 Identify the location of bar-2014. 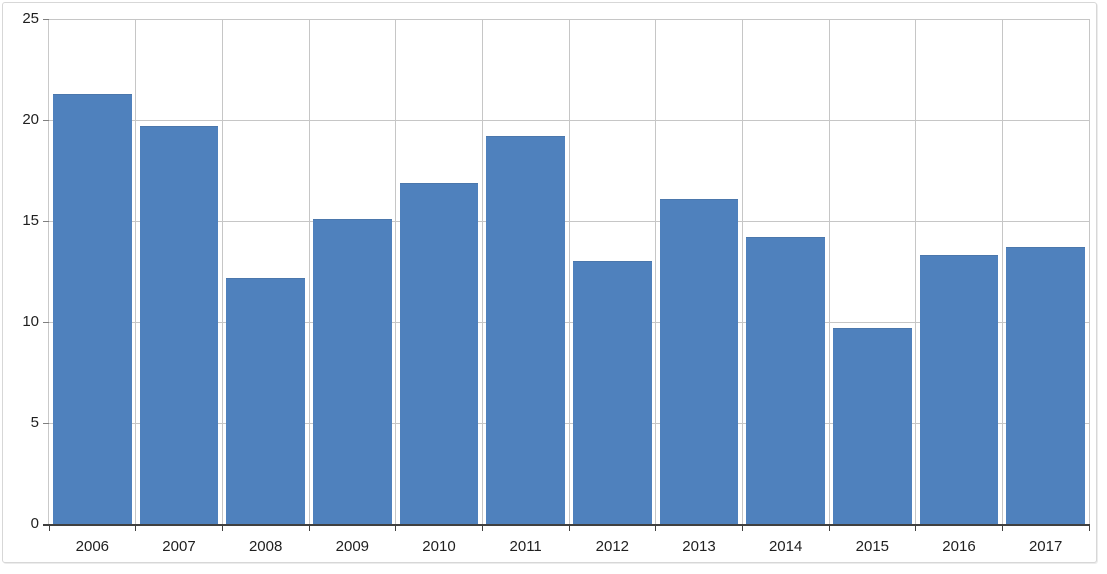
(785, 380).